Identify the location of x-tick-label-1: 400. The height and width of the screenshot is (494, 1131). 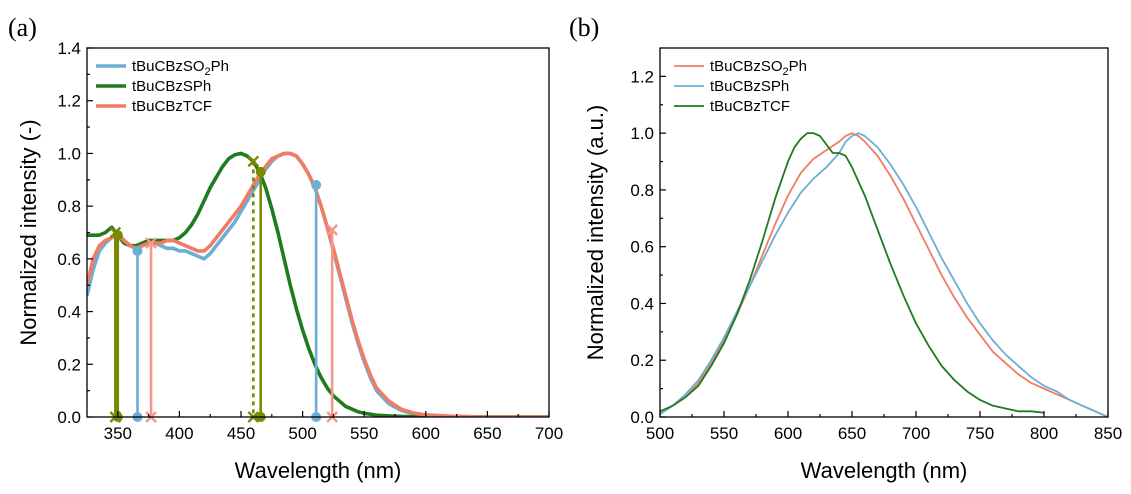
(179, 433).